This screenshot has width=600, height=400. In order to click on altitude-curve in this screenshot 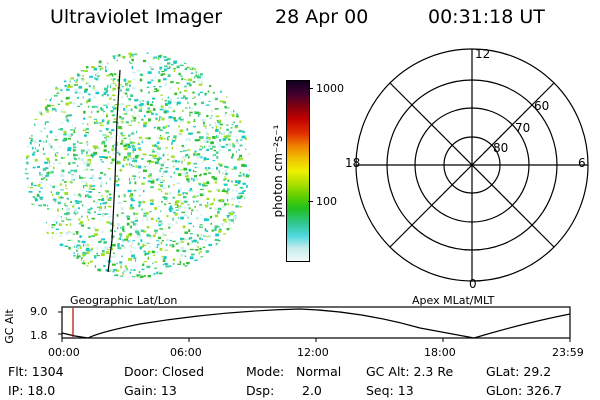, I will do `click(316, 323)`.